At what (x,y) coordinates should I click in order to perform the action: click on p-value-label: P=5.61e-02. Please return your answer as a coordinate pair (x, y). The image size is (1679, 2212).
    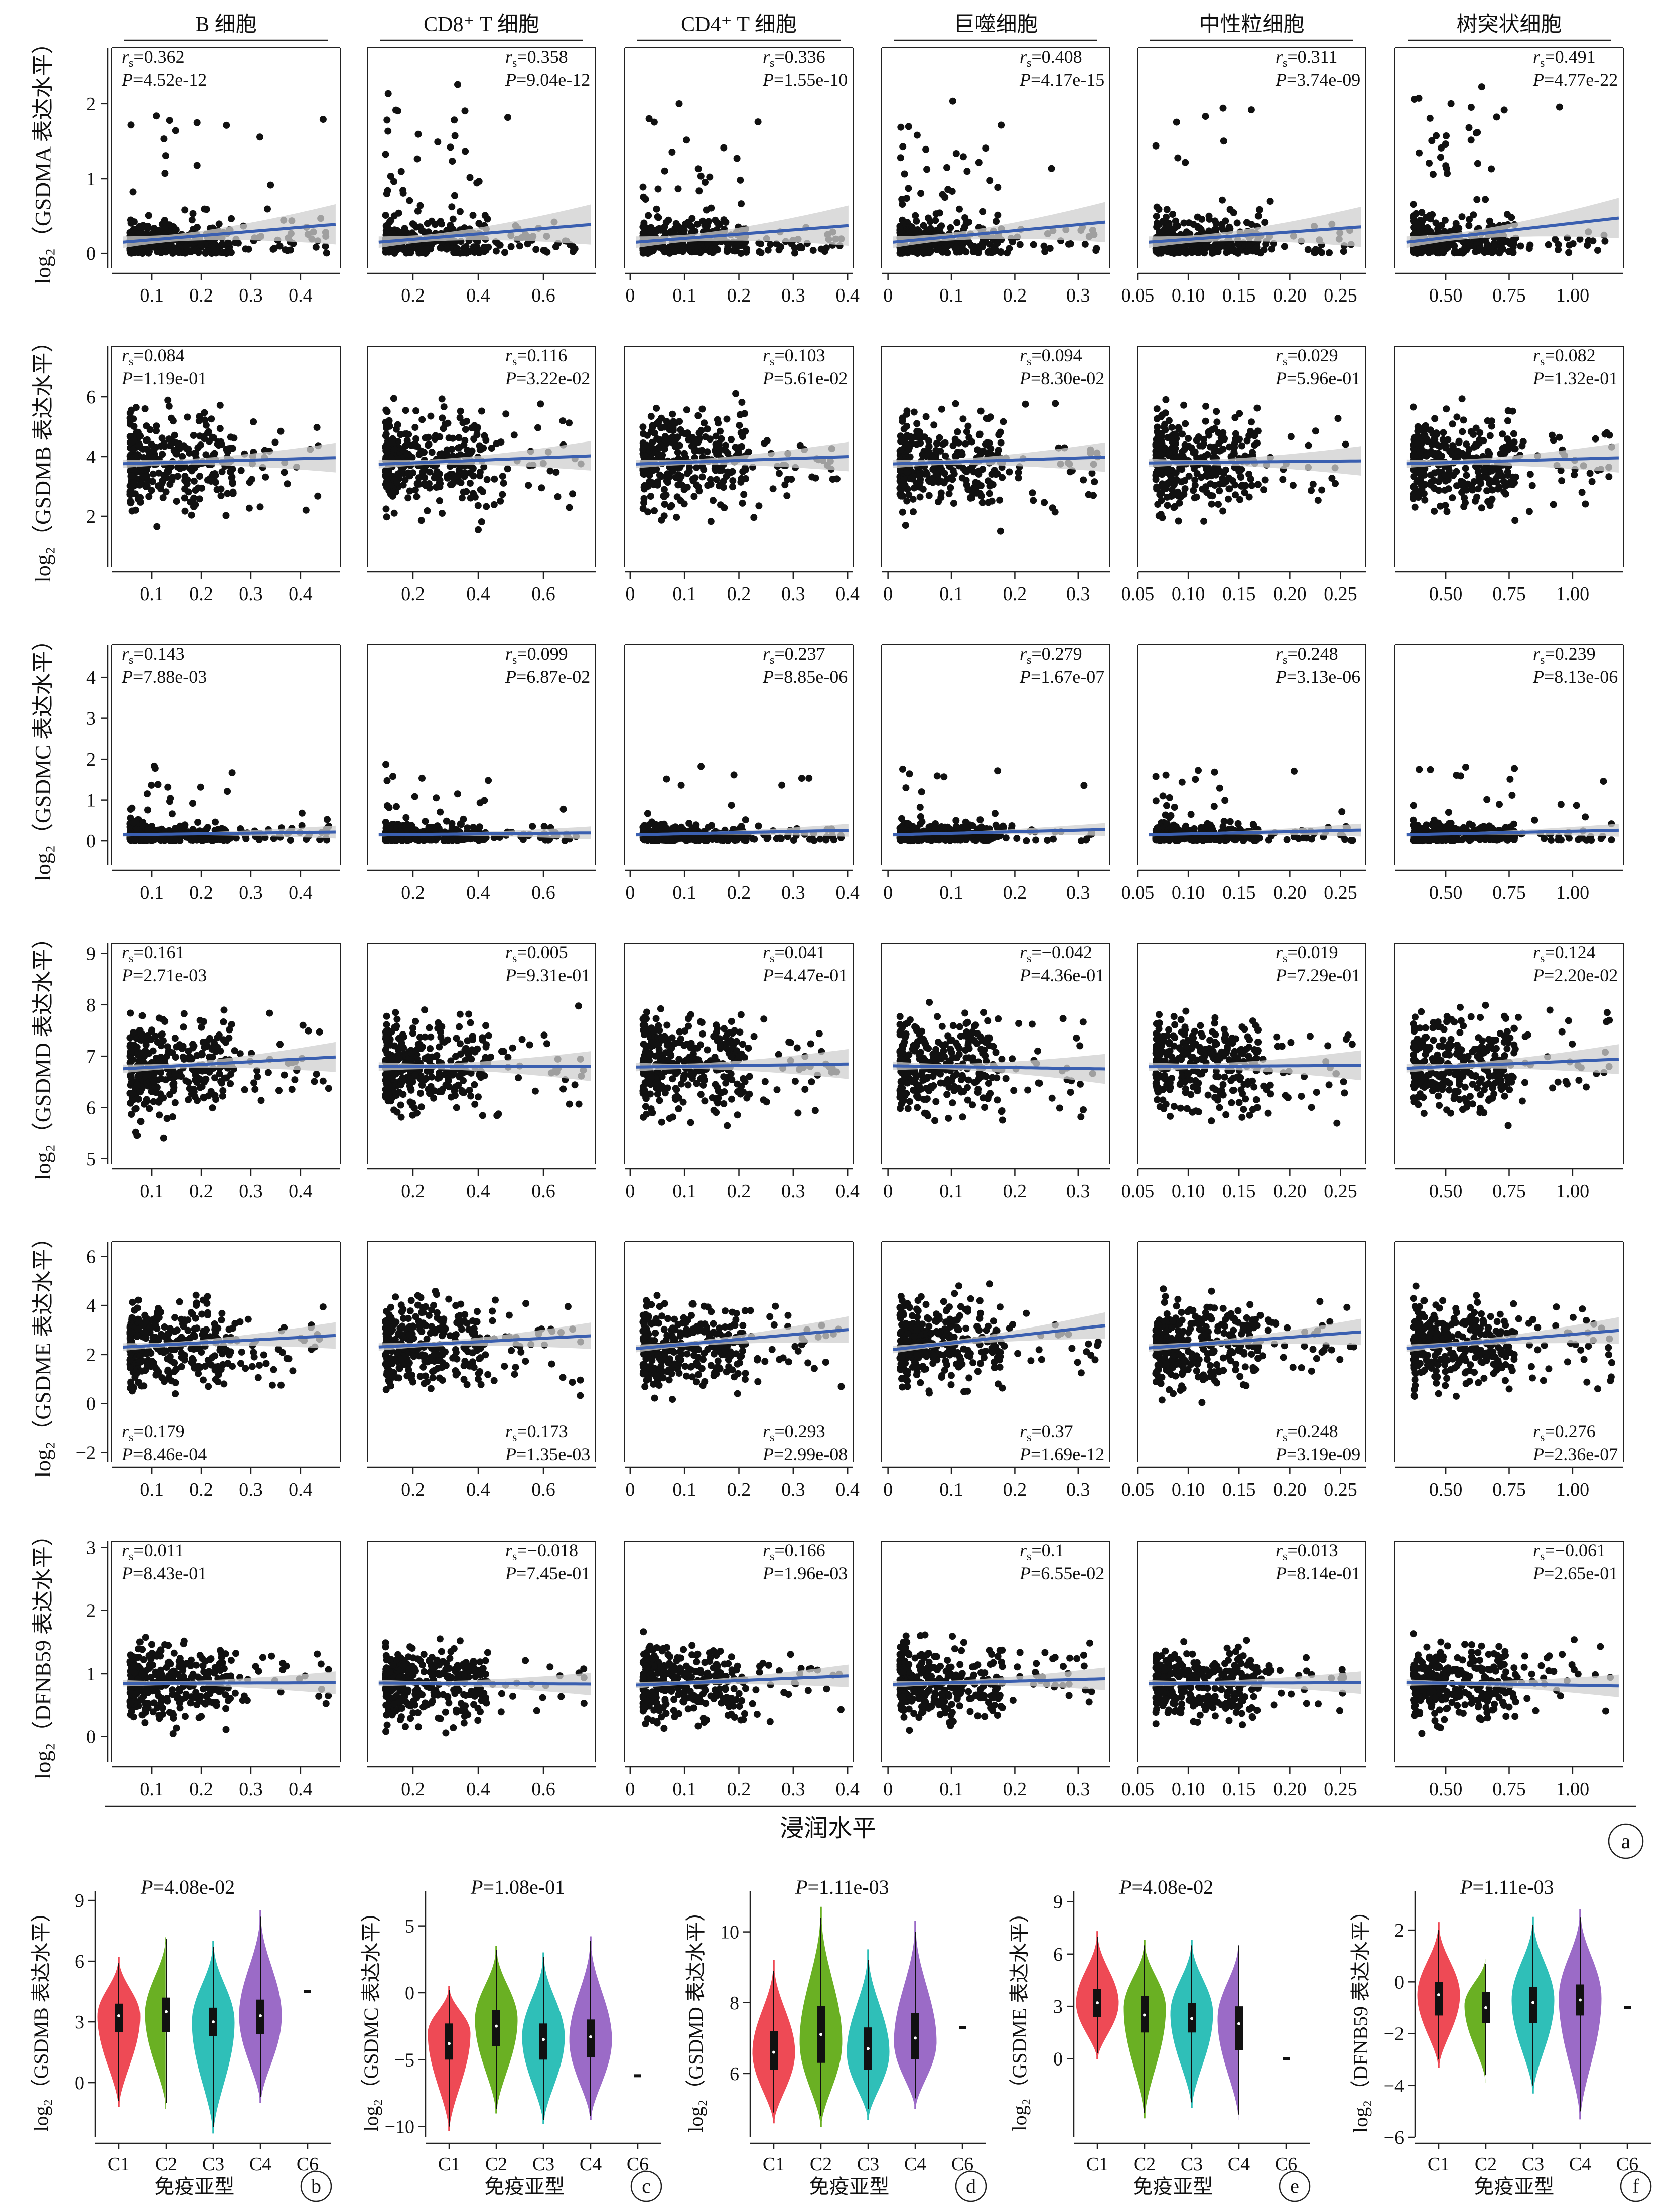
    Looking at the image, I should click on (805, 378).